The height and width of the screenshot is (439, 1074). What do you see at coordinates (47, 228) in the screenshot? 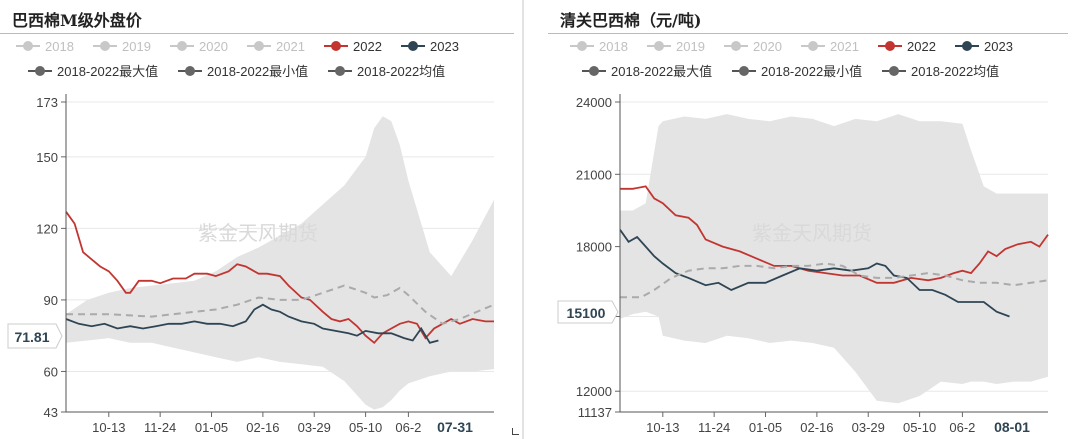
I see `y-tick-label: 120` at bounding box center [47, 228].